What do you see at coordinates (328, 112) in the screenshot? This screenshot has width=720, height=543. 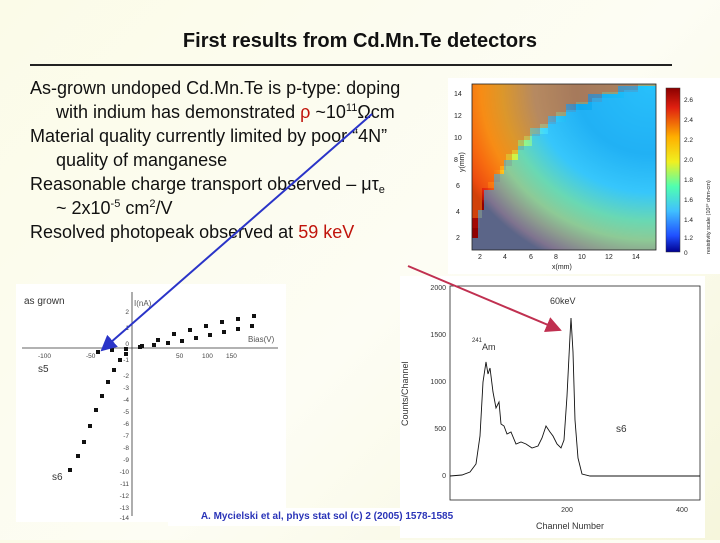 I see `approx-value: ~10` at bounding box center [328, 112].